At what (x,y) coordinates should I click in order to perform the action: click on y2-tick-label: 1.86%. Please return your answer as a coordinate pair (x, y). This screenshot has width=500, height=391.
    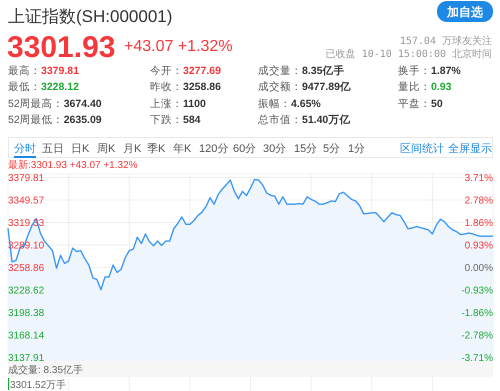
    Looking at the image, I should click on (479, 223).